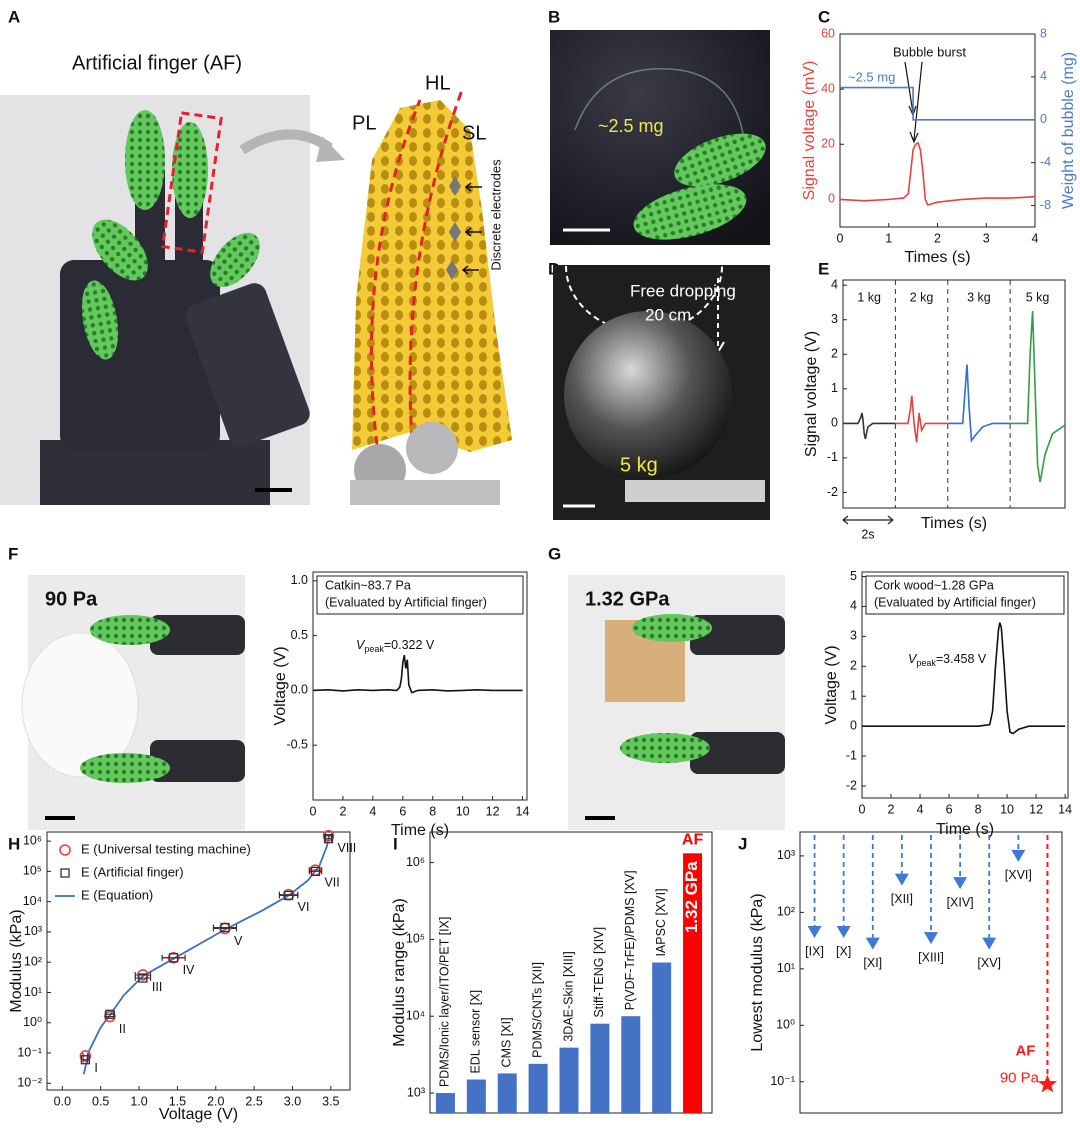  Describe the element at coordinates (871, 76) in the screenshot. I see `annotation: ~2.5 mg` at that location.